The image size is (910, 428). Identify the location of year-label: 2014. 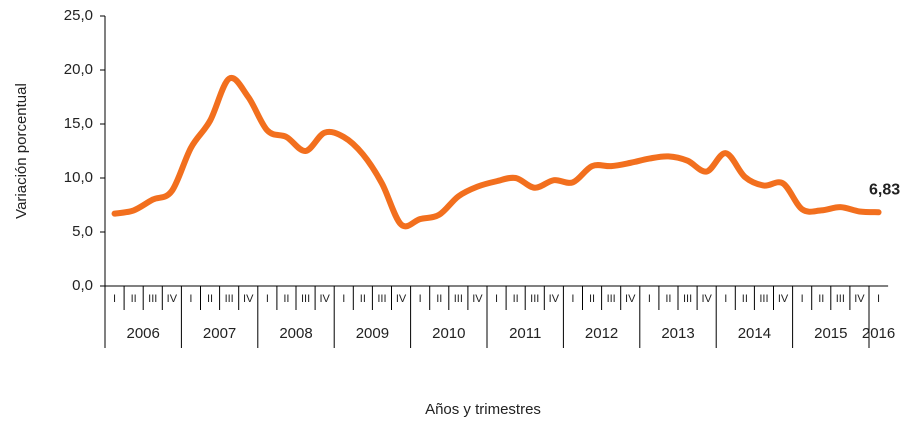
(754, 333).